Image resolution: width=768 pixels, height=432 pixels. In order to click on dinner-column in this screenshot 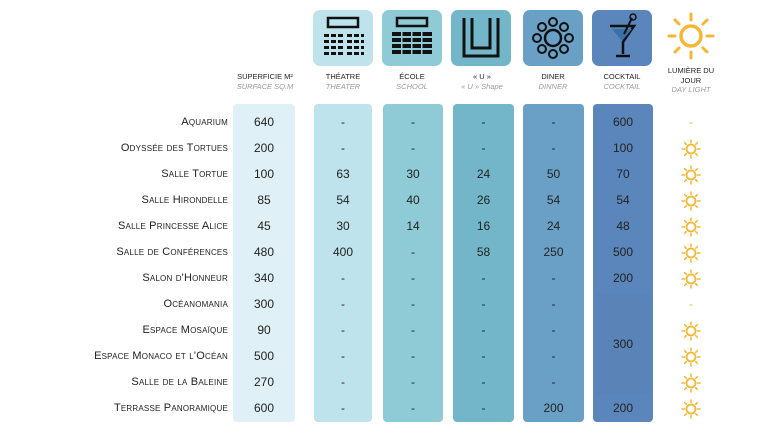, I will do `click(553, 263)`.